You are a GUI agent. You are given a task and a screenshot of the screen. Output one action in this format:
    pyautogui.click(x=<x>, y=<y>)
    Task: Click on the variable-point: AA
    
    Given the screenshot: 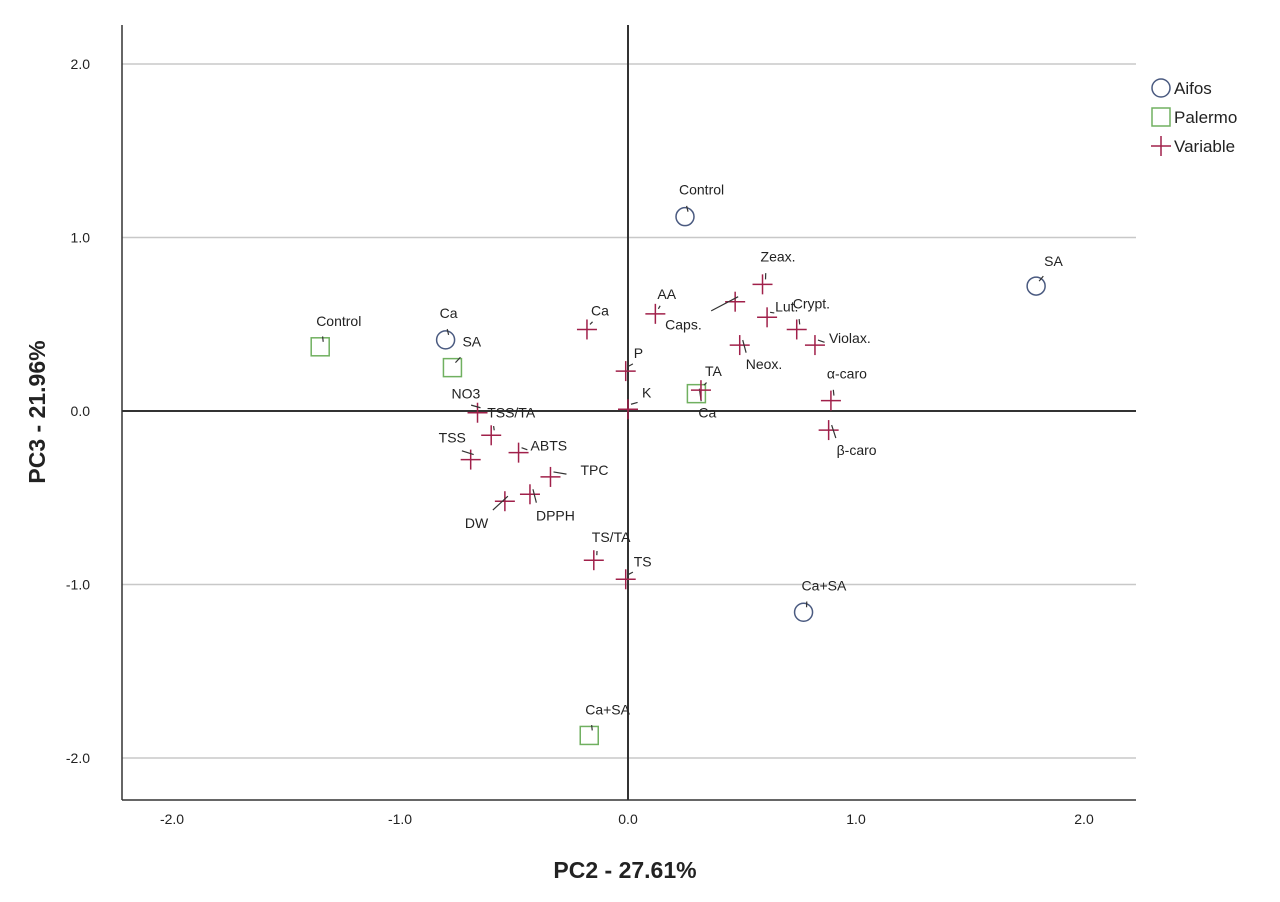 What is the action you would take?
    pyautogui.click(x=661, y=305)
    